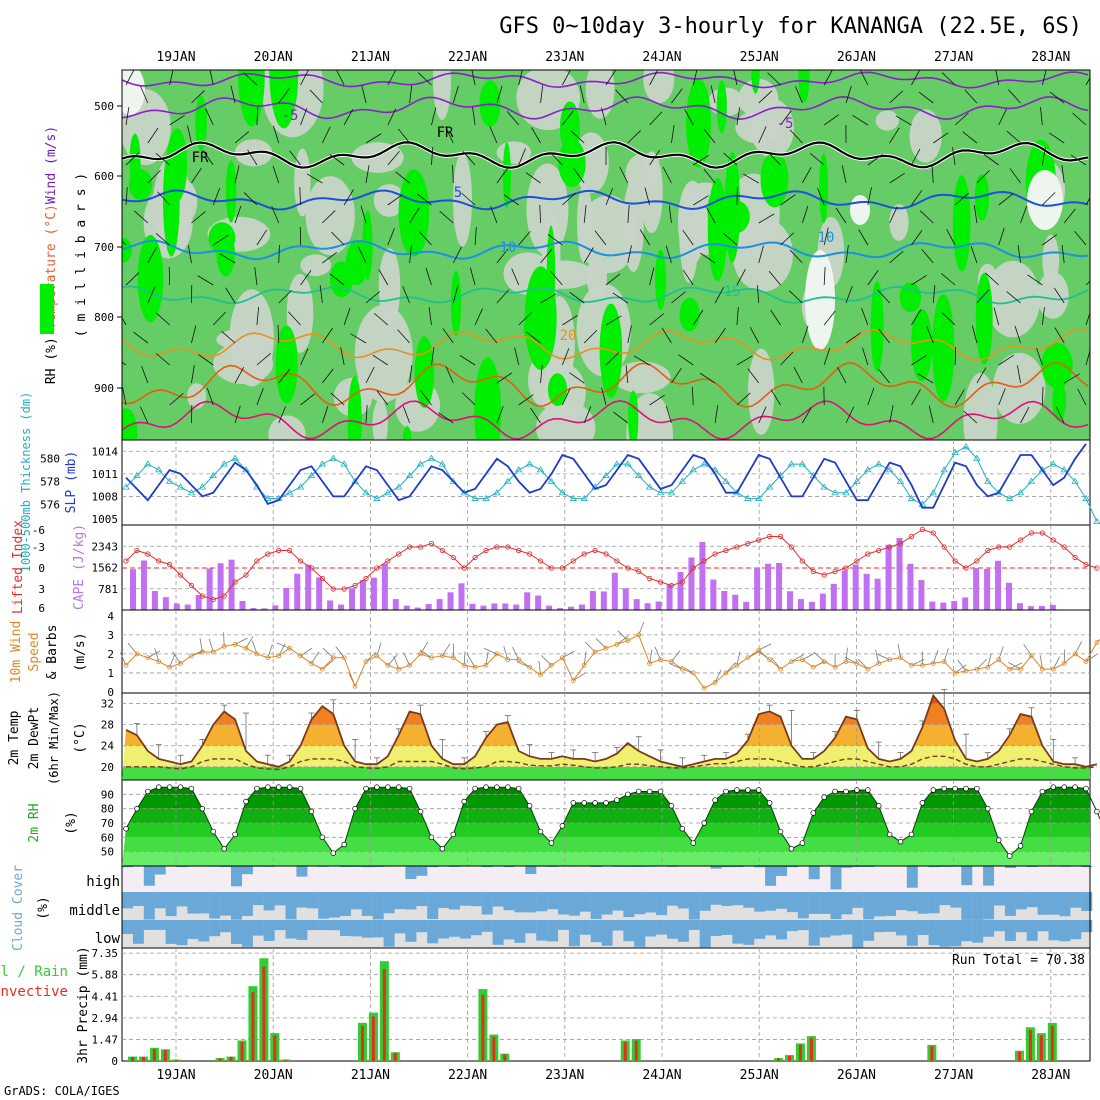 The image size is (1100, 1100). Describe the element at coordinates (107, 823) in the screenshot. I see `rh-tick-label: 70` at that location.